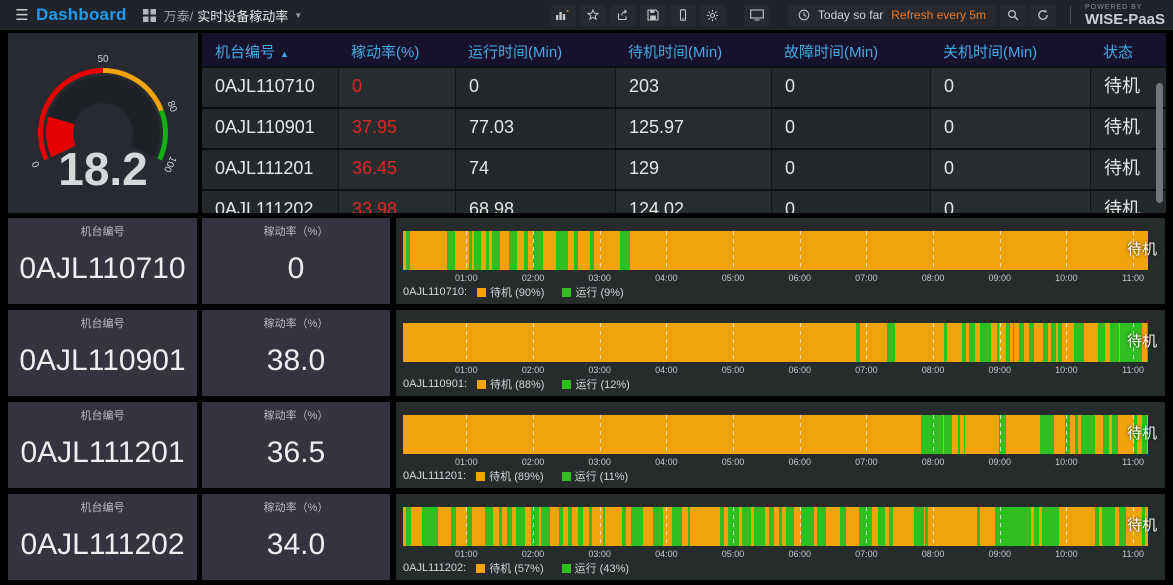 Image resolution: width=1173 pixels, height=585 pixels. Describe the element at coordinates (712, 15) in the screenshot. I see `settings-gear-icon` at that location.